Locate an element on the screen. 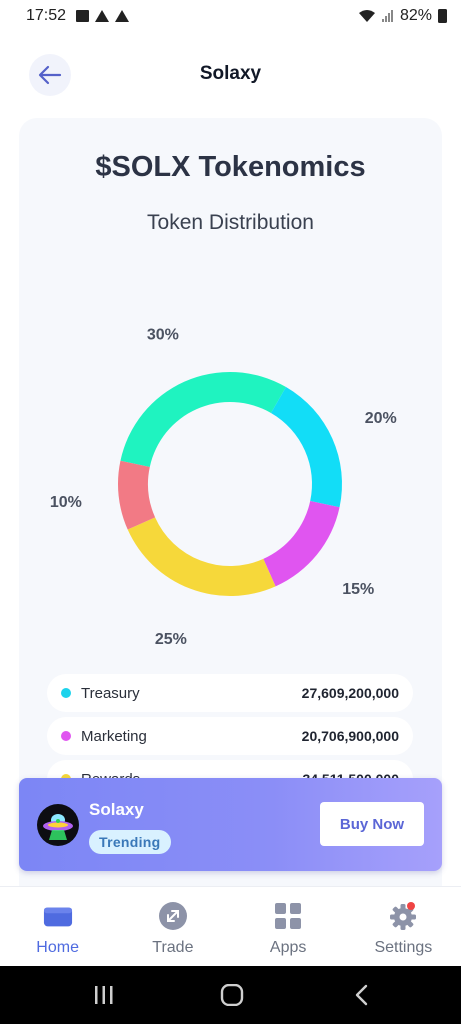 This screenshot has width=461, height=1024. back-chevron-icon is located at coordinates (362, 995).